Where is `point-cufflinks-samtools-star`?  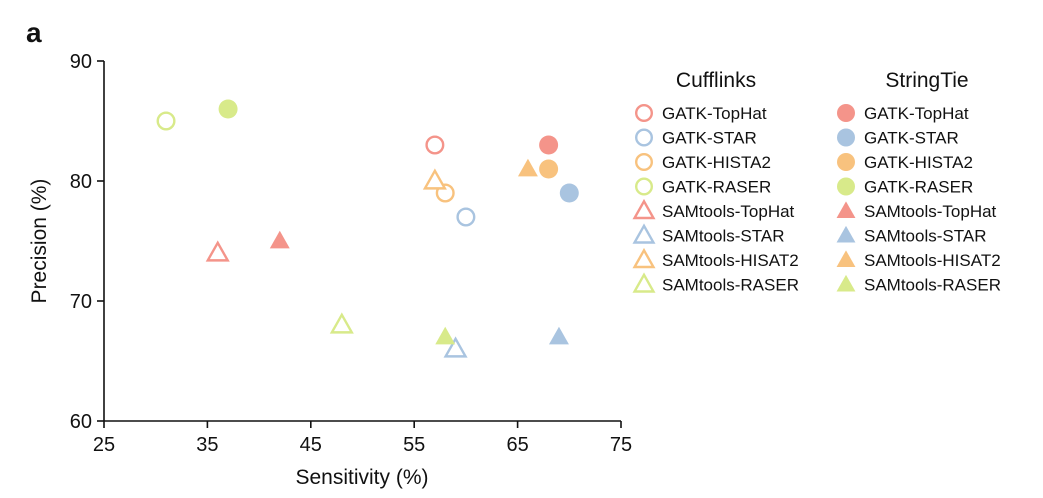 point-cufflinks-samtools-star is located at coordinates (455, 347).